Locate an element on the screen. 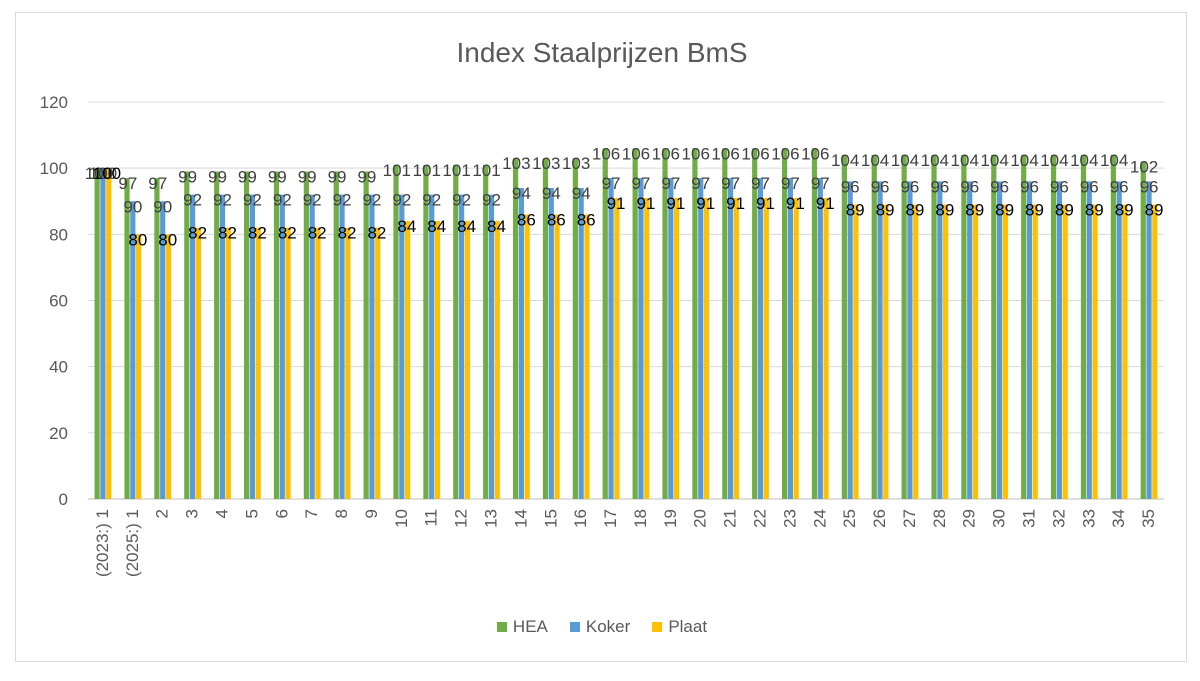 This screenshot has width=1200, height=681. x-tick-label: 8 is located at coordinates (341, 513).